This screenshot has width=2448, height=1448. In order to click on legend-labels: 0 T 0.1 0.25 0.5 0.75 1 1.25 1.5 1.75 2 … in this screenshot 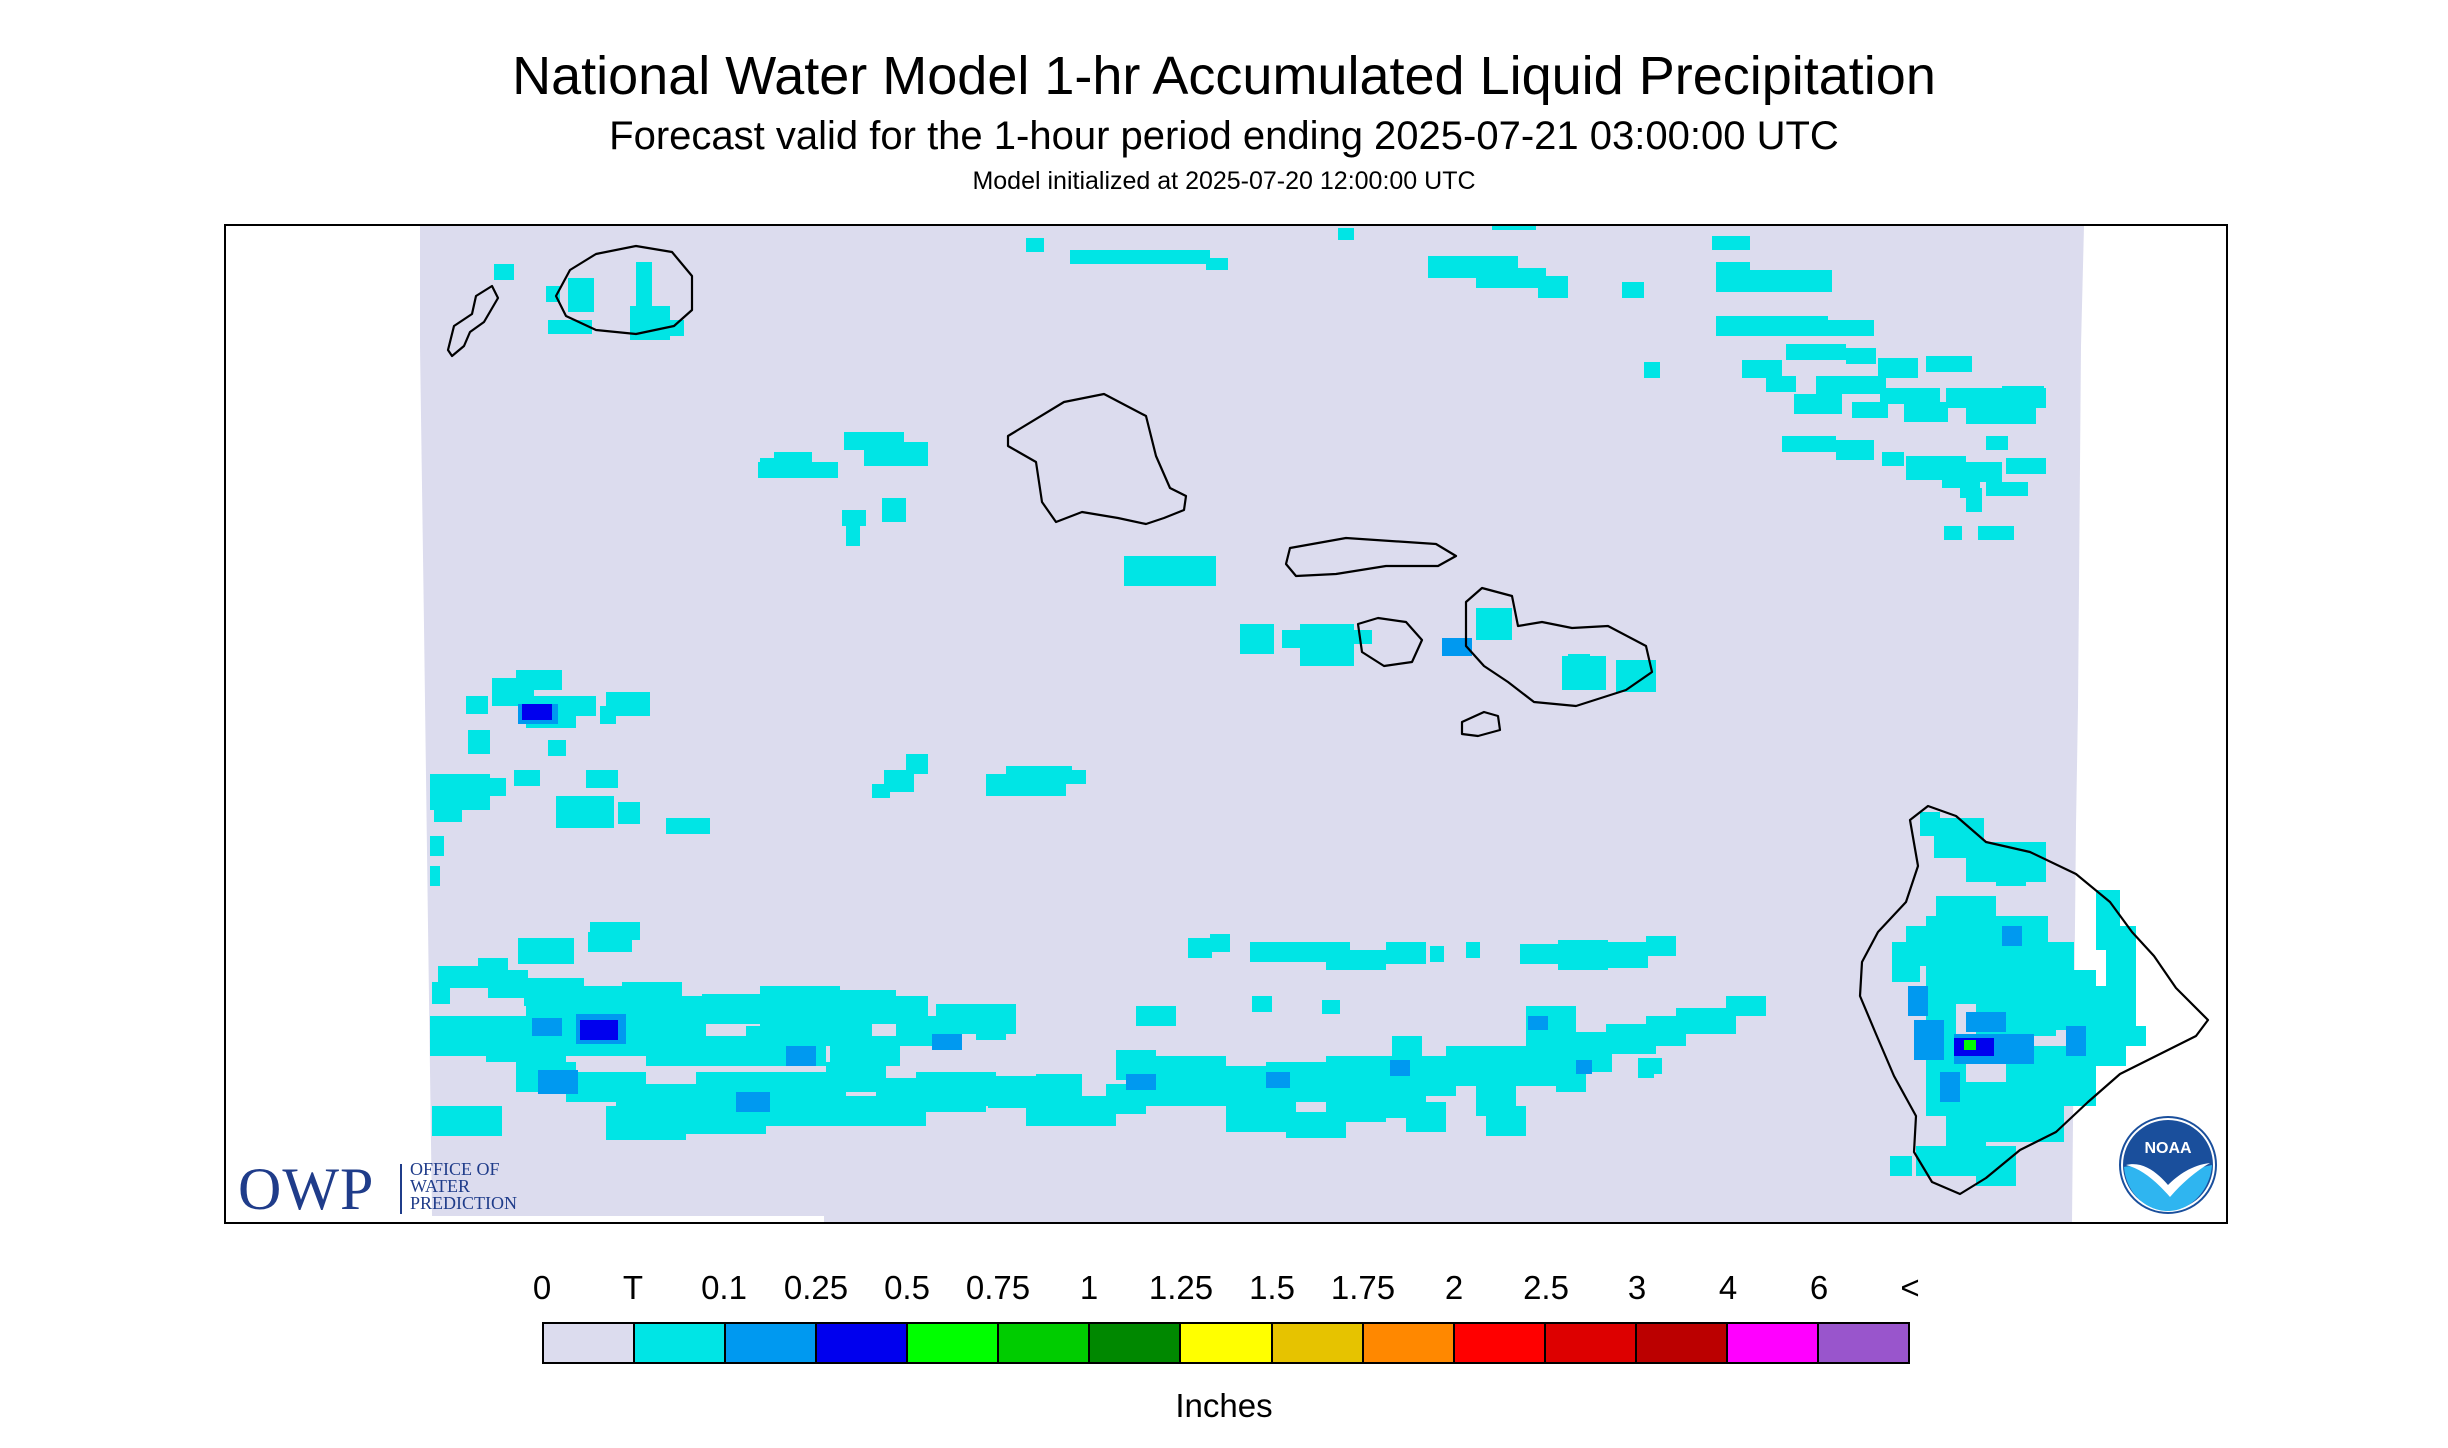, I will do `click(1224, 1288)`.